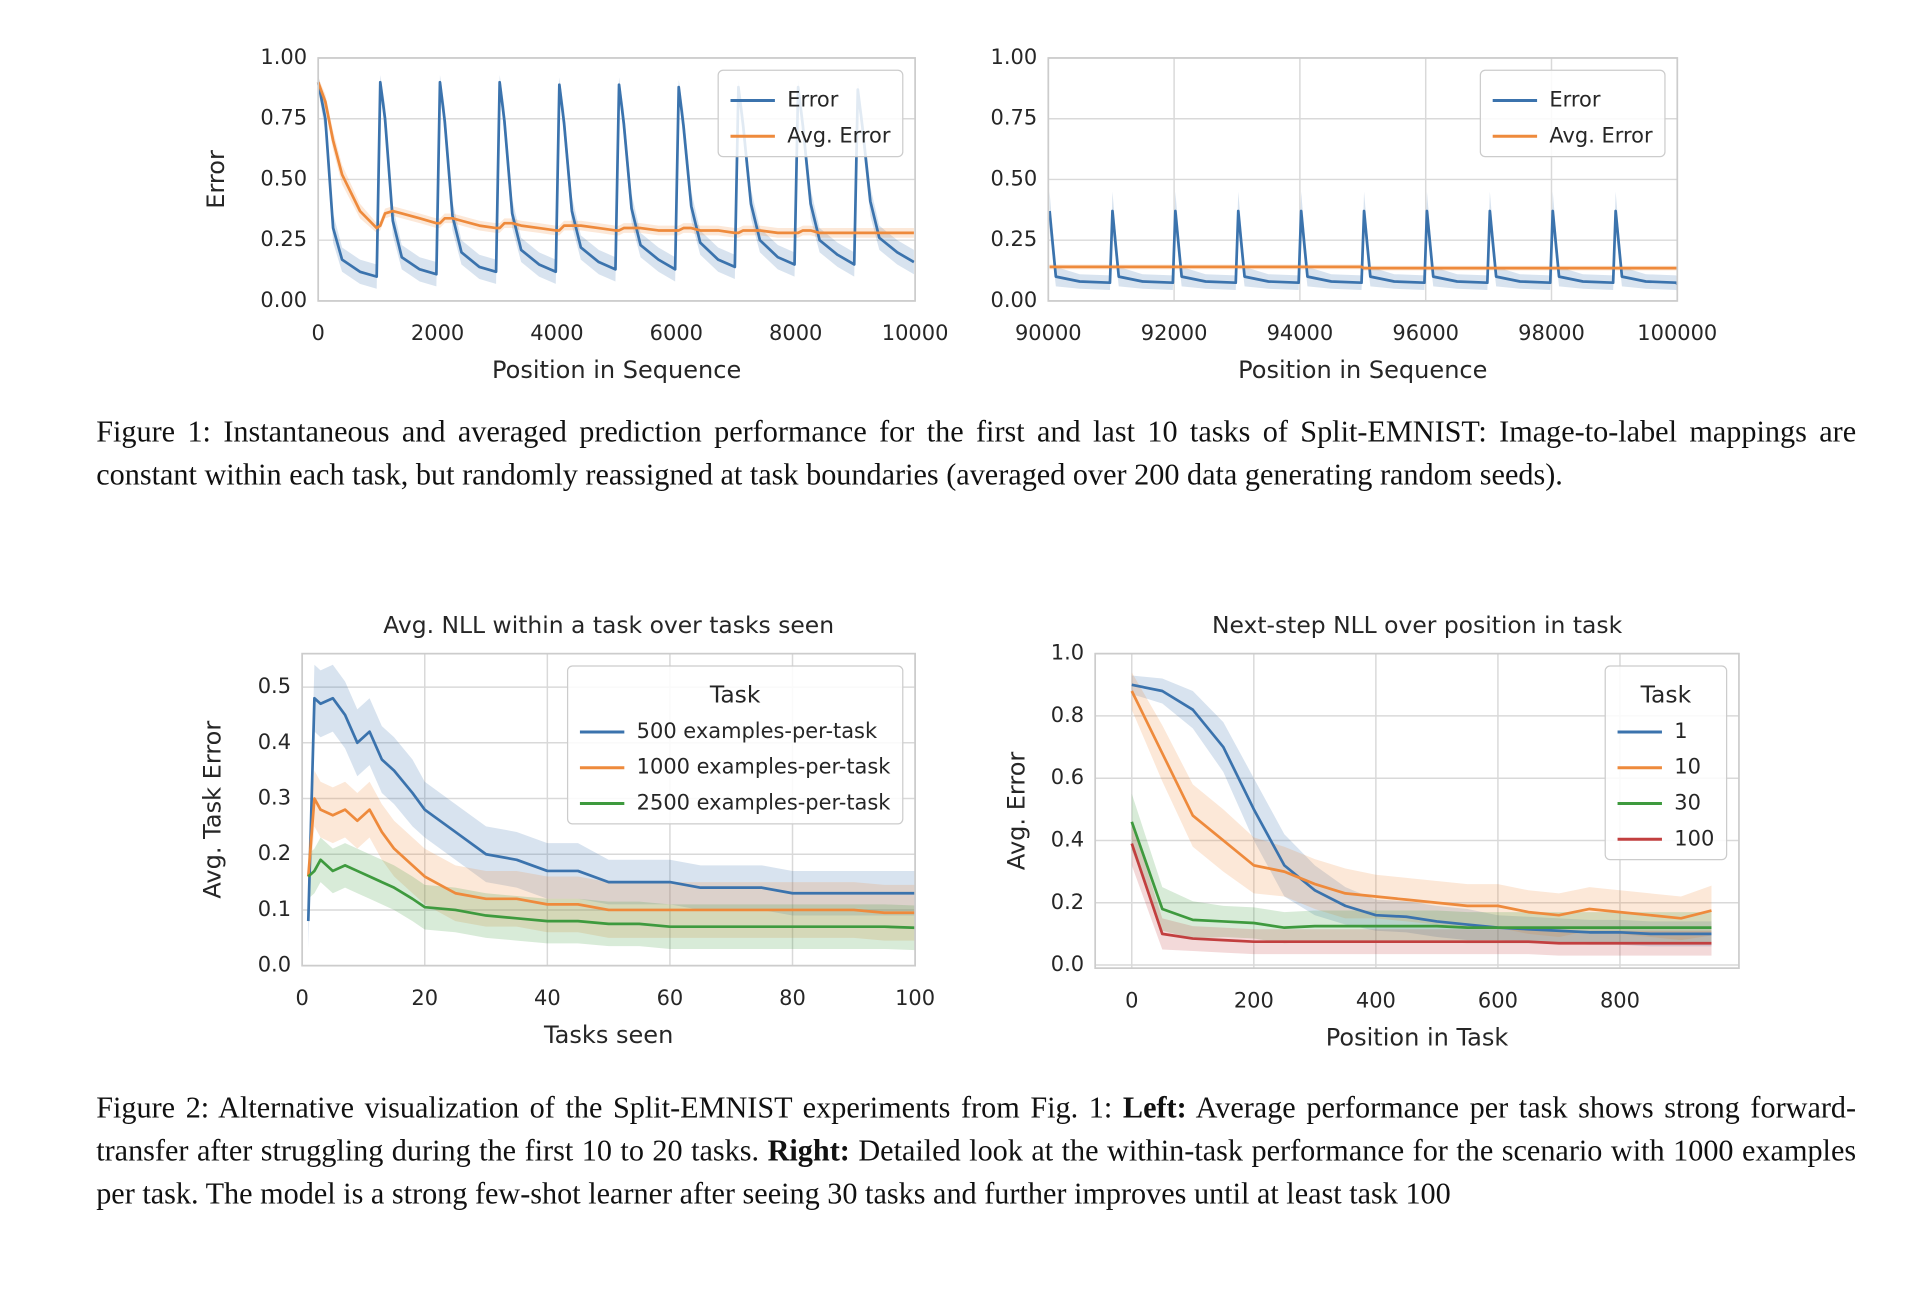 The width and height of the screenshot is (1924, 1302). I want to click on x-tick-label: 600, so click(1498, 1000).